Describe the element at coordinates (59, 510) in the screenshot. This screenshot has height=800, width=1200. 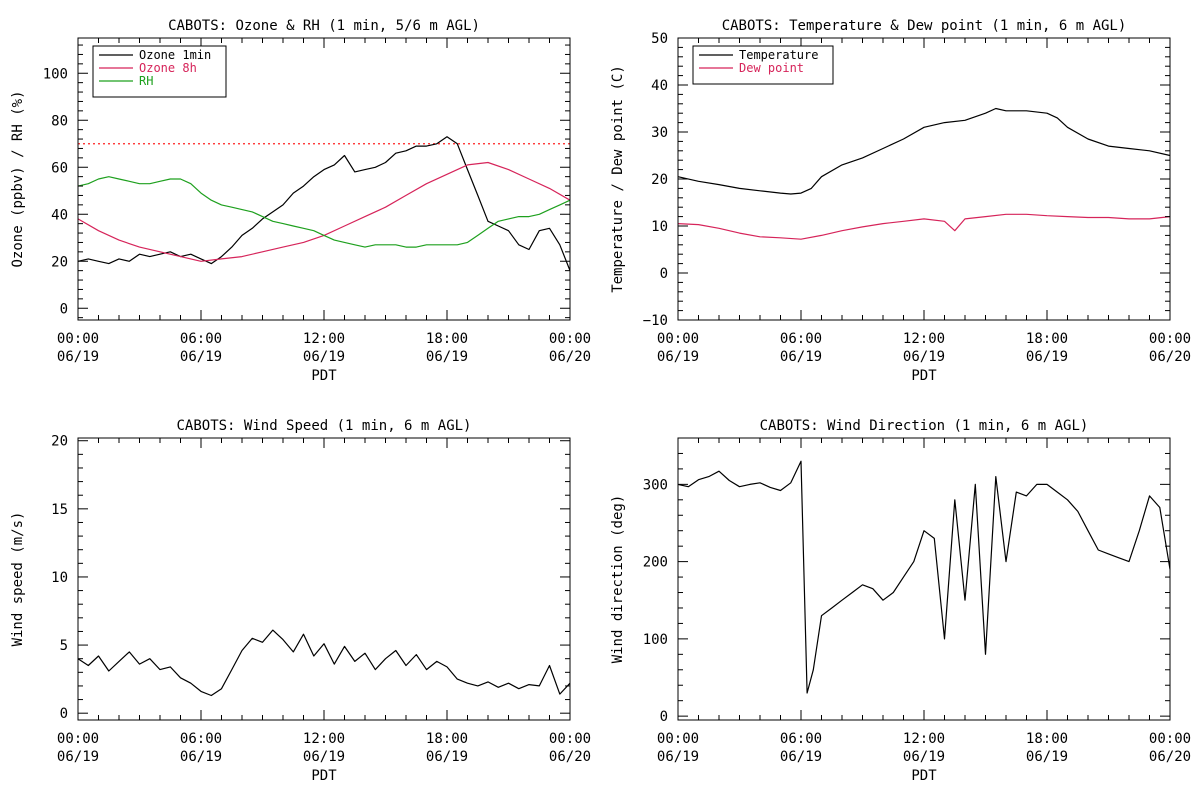
I see `y-tick-label: 15` at that location.